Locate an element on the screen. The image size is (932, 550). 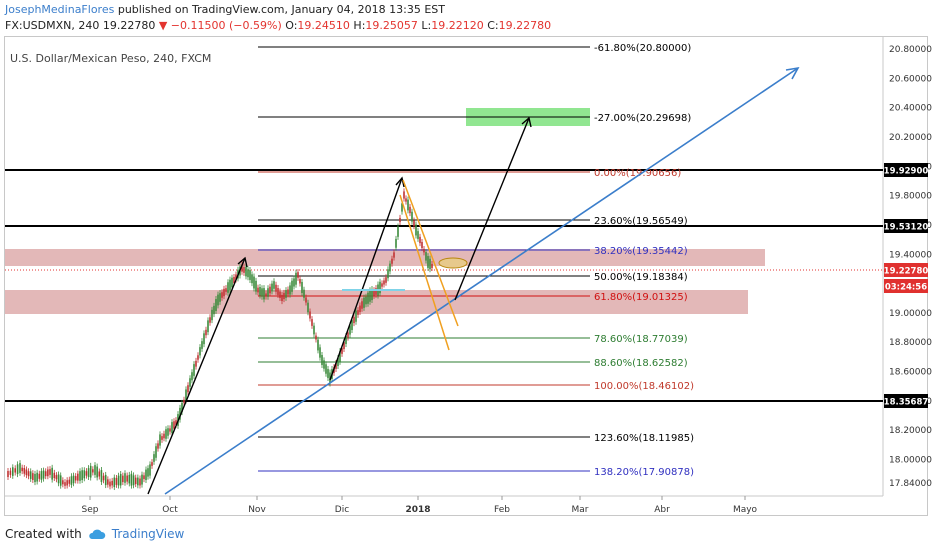
last-price: 19.22780 is located at coordinates (129, 25).